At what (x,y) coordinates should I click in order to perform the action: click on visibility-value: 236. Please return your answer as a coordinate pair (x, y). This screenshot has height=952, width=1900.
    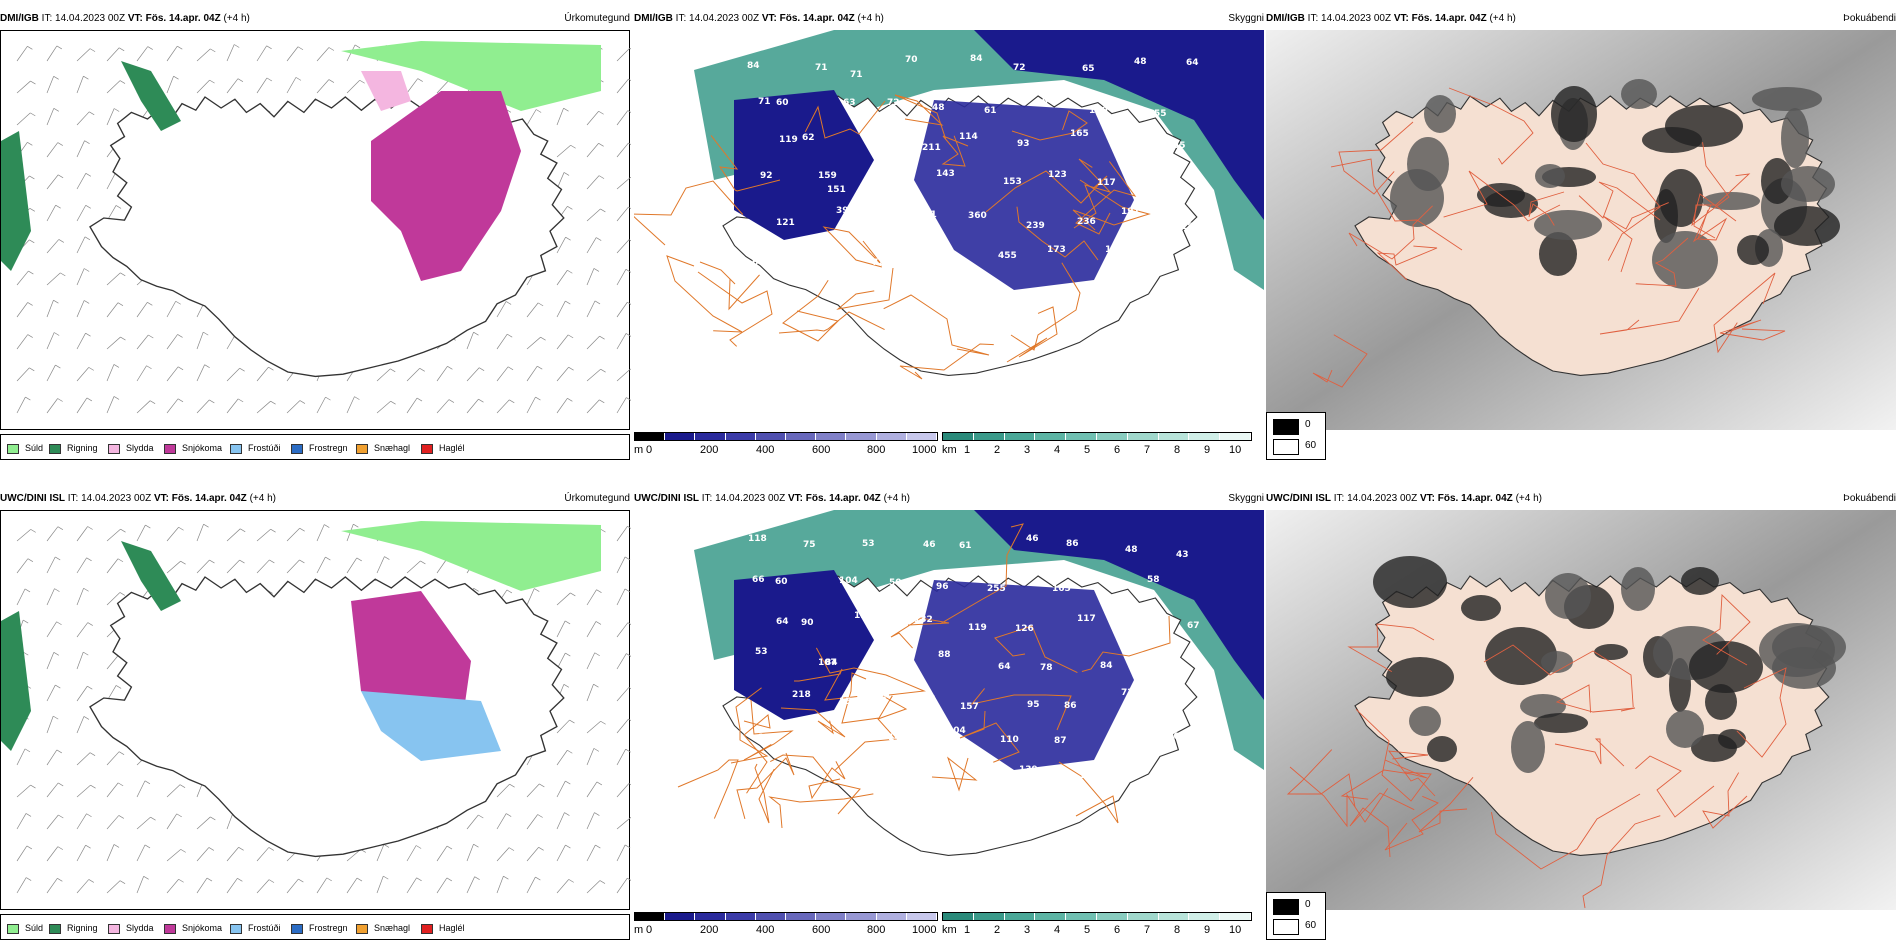
    Looking at the image, I should click on (1086, 222).